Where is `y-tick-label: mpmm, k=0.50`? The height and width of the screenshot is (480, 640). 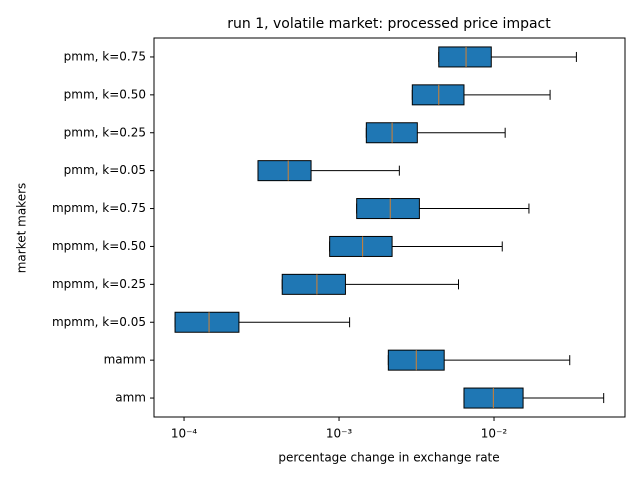 y-tick-label: mpmm, k=0.50 is located at coordinates (99, 246).